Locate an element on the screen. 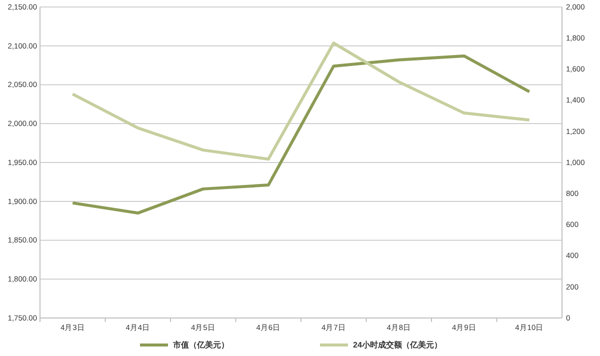 This screenshot has height=356, width=600. legend-label: 24小时成交额（亿美元） is located at coordinates (397, 345).